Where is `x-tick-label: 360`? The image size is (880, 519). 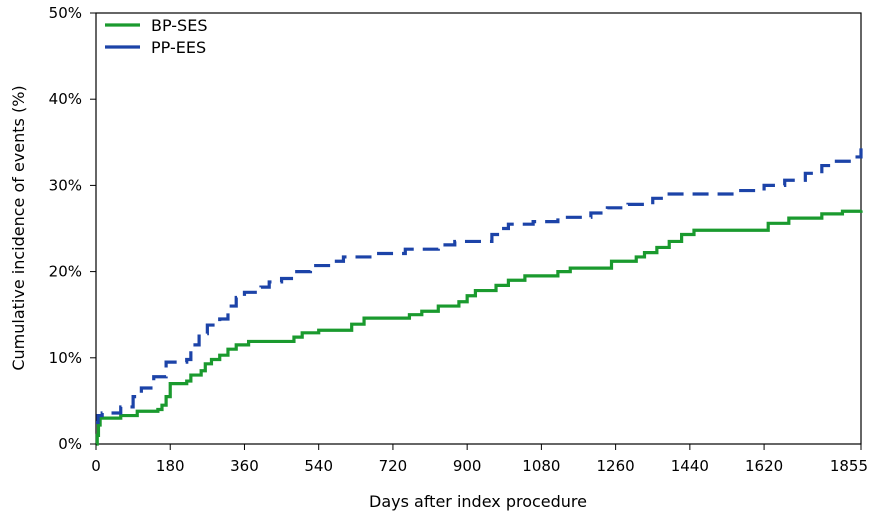
x-tick-label: 360 is located at coordinates (244, 466).